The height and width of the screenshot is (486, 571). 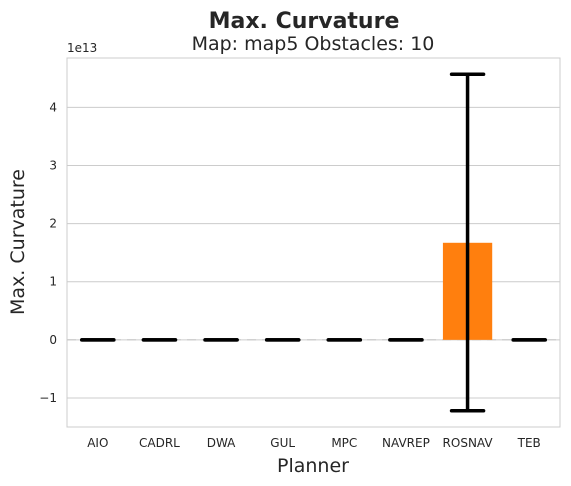 I want to click on y-tick-label: 4, so click(x=53, y=107).